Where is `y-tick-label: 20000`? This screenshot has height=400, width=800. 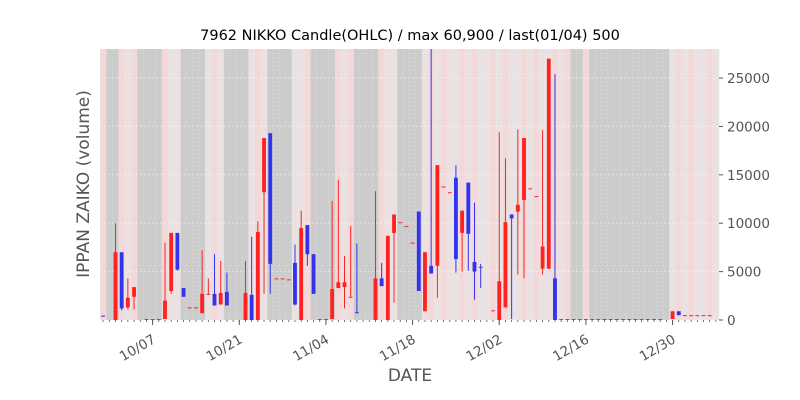
y-tick-label: 20000 is located at coordinates (748, 127).